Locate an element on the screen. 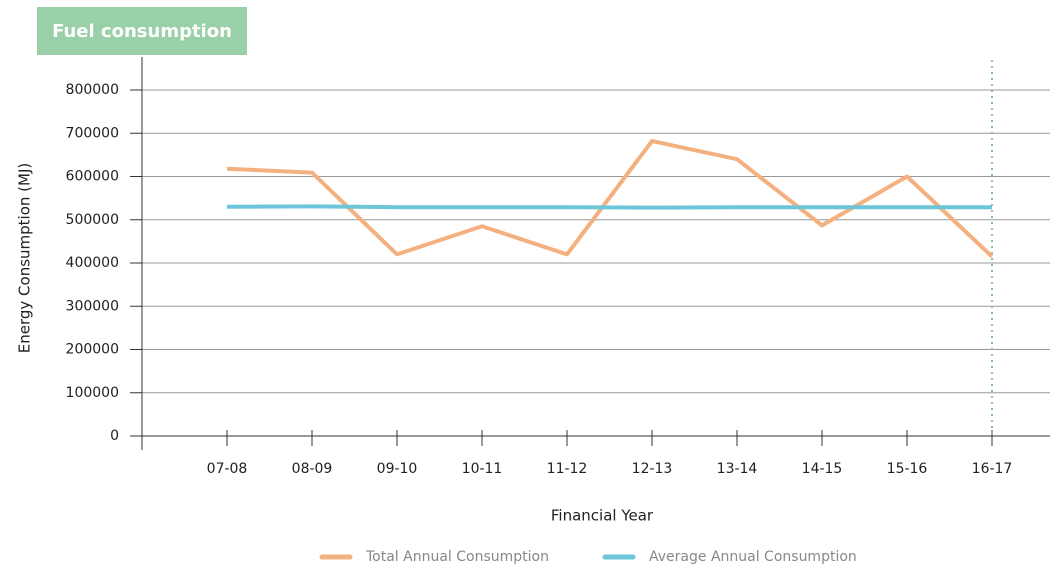 This screenshot has width=1051, height=566. y-tick-label: 100000 is located at coordinates (92, 393).